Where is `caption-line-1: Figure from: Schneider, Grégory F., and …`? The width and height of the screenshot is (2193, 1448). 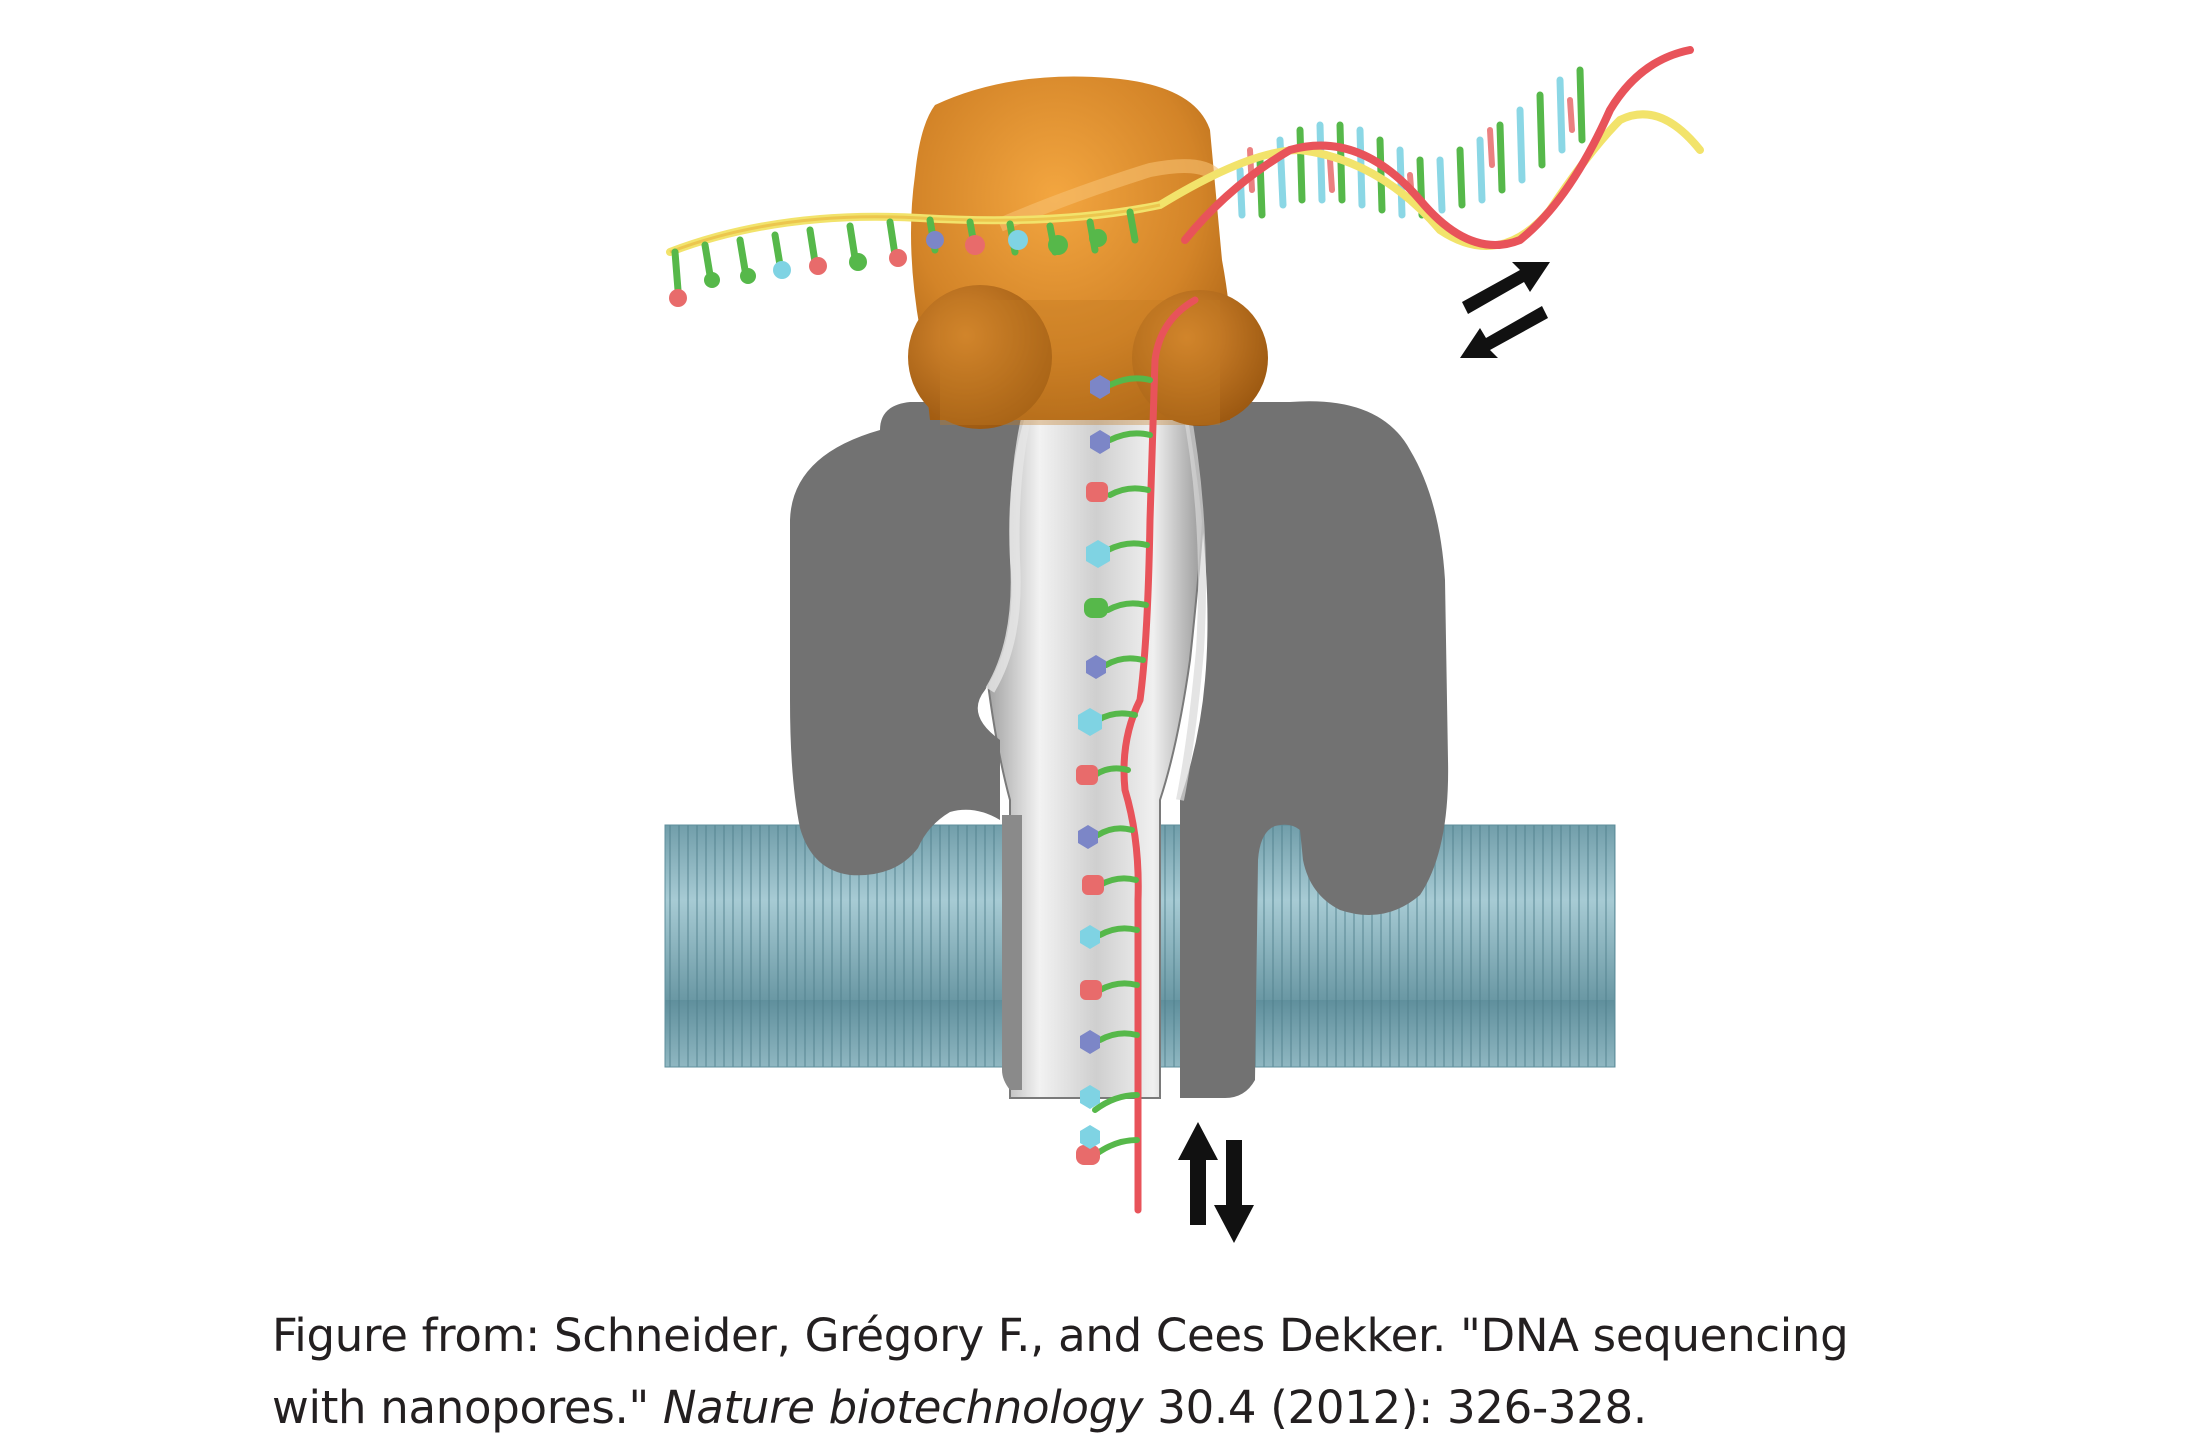
caption-line-1: Figure from: Schneider, Grégory F., and … is located at coordinates (1060, 1335).